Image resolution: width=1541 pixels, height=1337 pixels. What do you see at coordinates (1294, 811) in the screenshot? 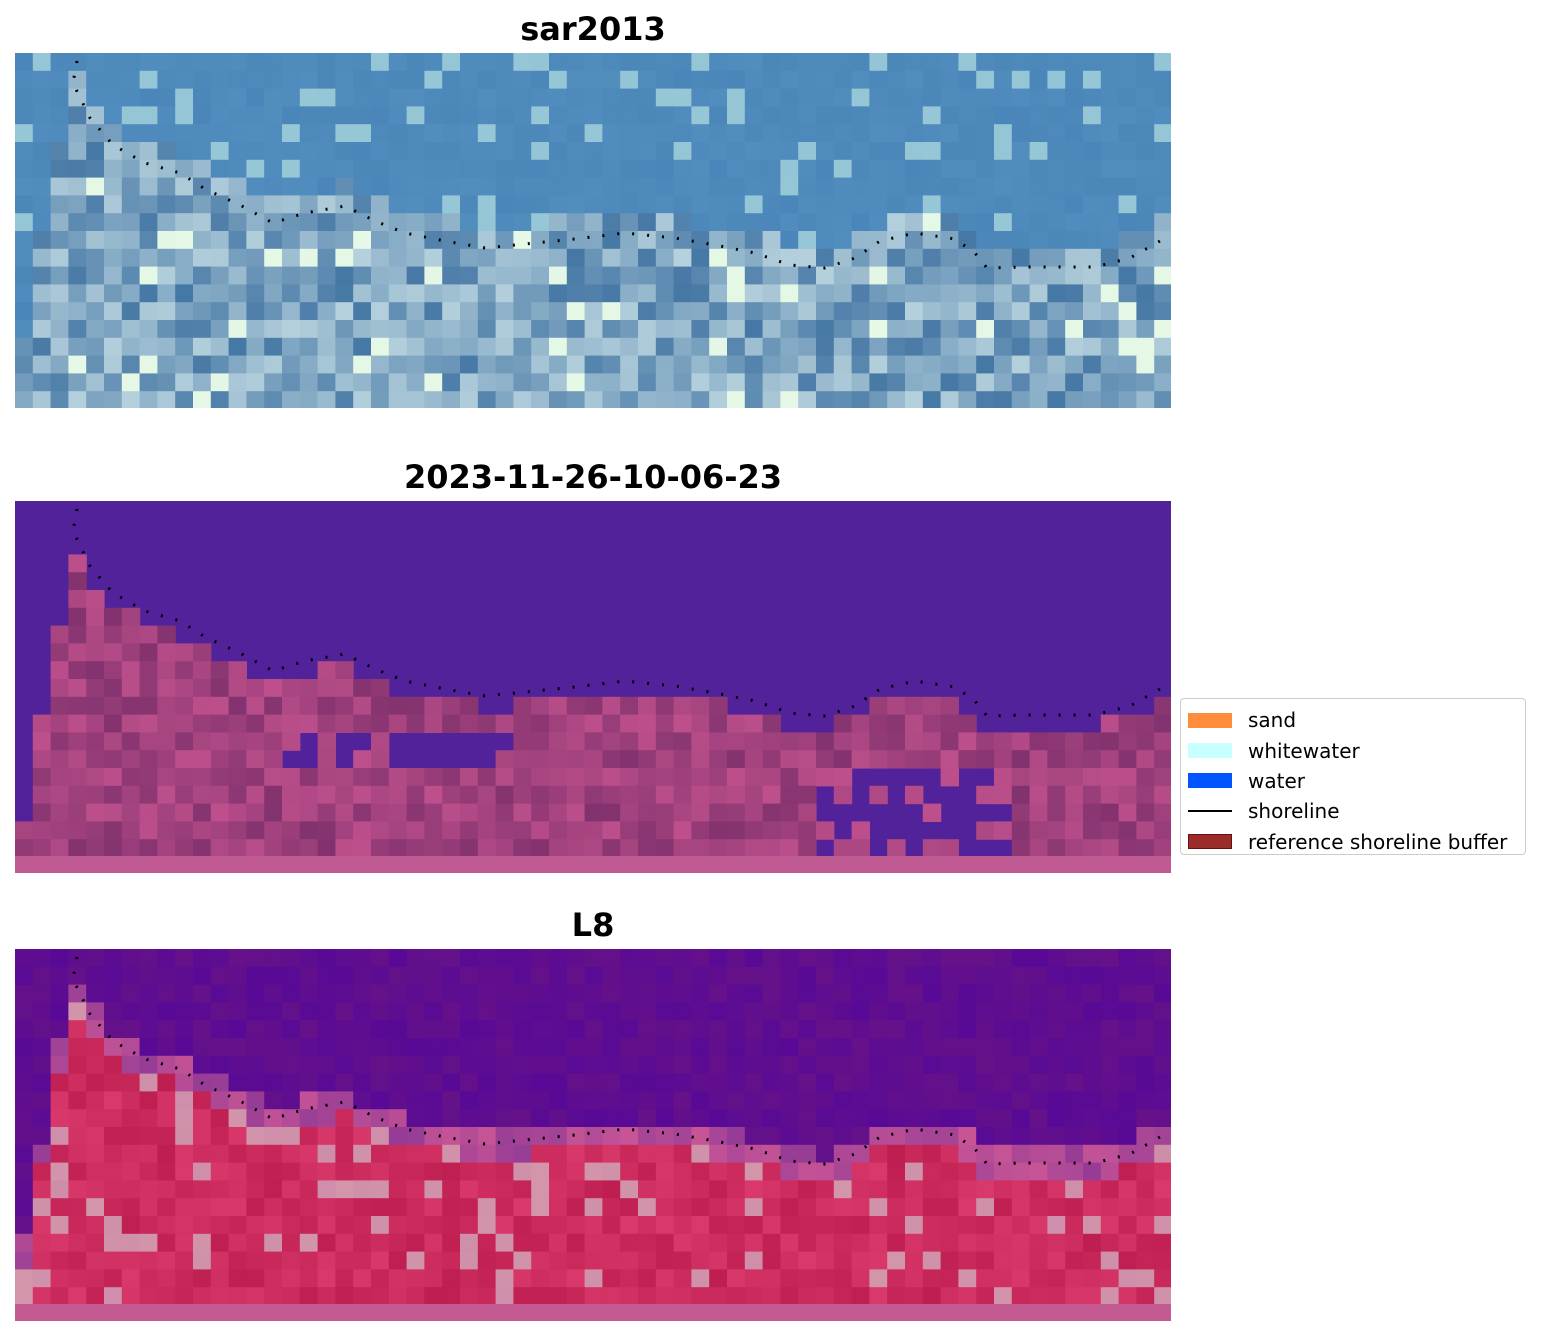
I see `legend-label: shoreline` at bounding box center [1294, 811].